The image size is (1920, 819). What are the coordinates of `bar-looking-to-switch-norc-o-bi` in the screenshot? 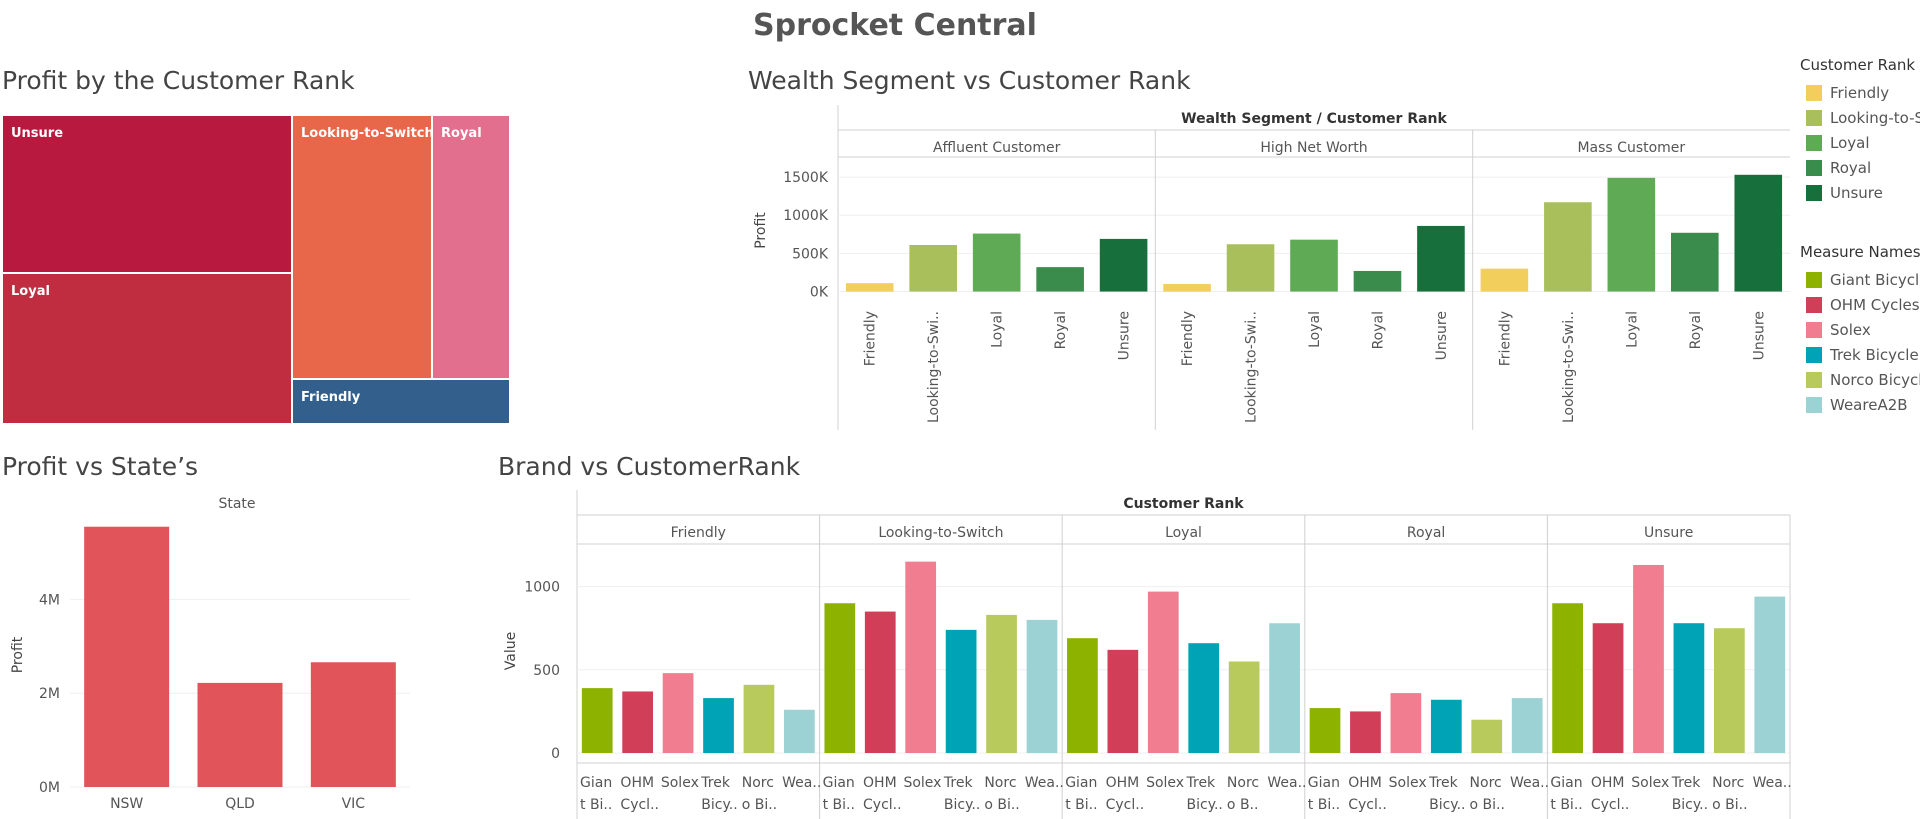 It's located at (1001, 684).